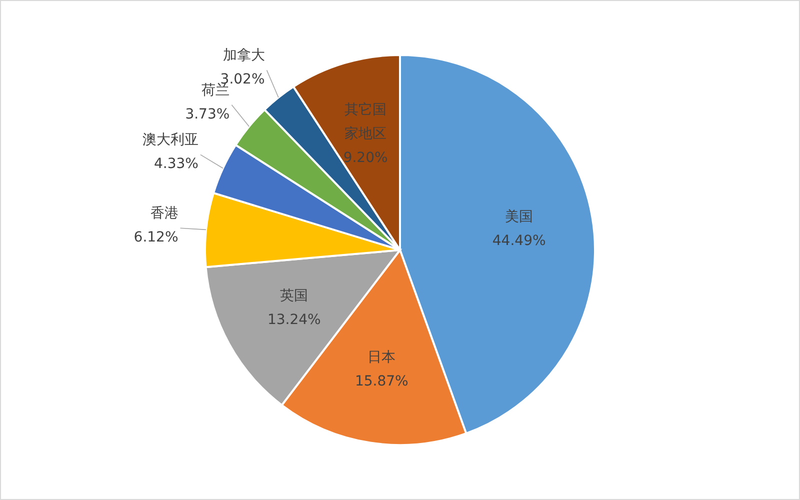 Image resolution: width=800 pixels, height=500 pixels. Describe the element at coordinates (294, 320) in the screenshot. I see `data-label: 13.24%` at that location.